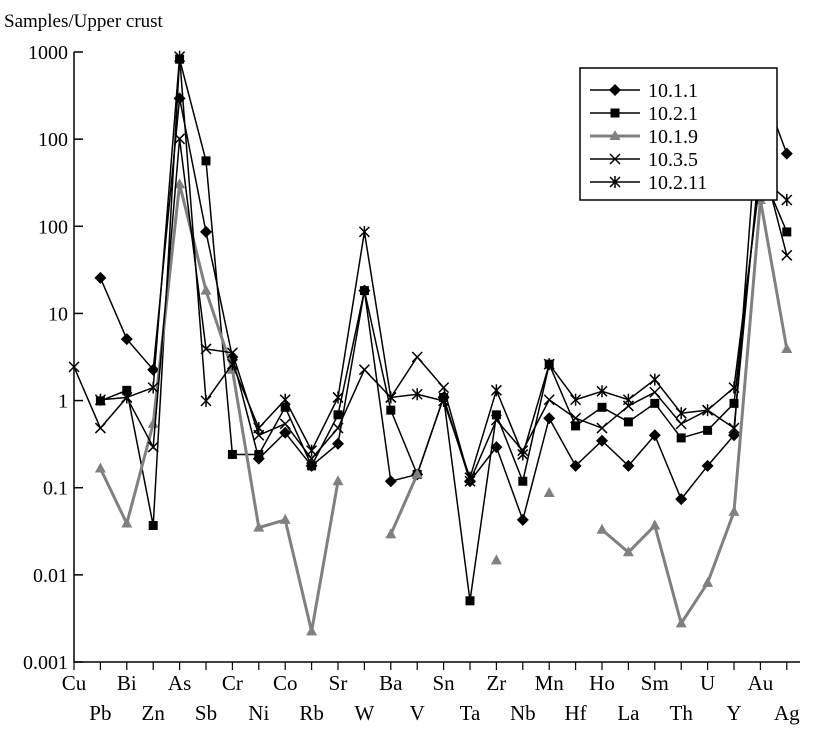 The width and height of the screenshot is (816, 729). What do you see at coordinates (628, 713) in the screenshot?
I see `x-tick-label-la: La` at bounding box center [628, 713].